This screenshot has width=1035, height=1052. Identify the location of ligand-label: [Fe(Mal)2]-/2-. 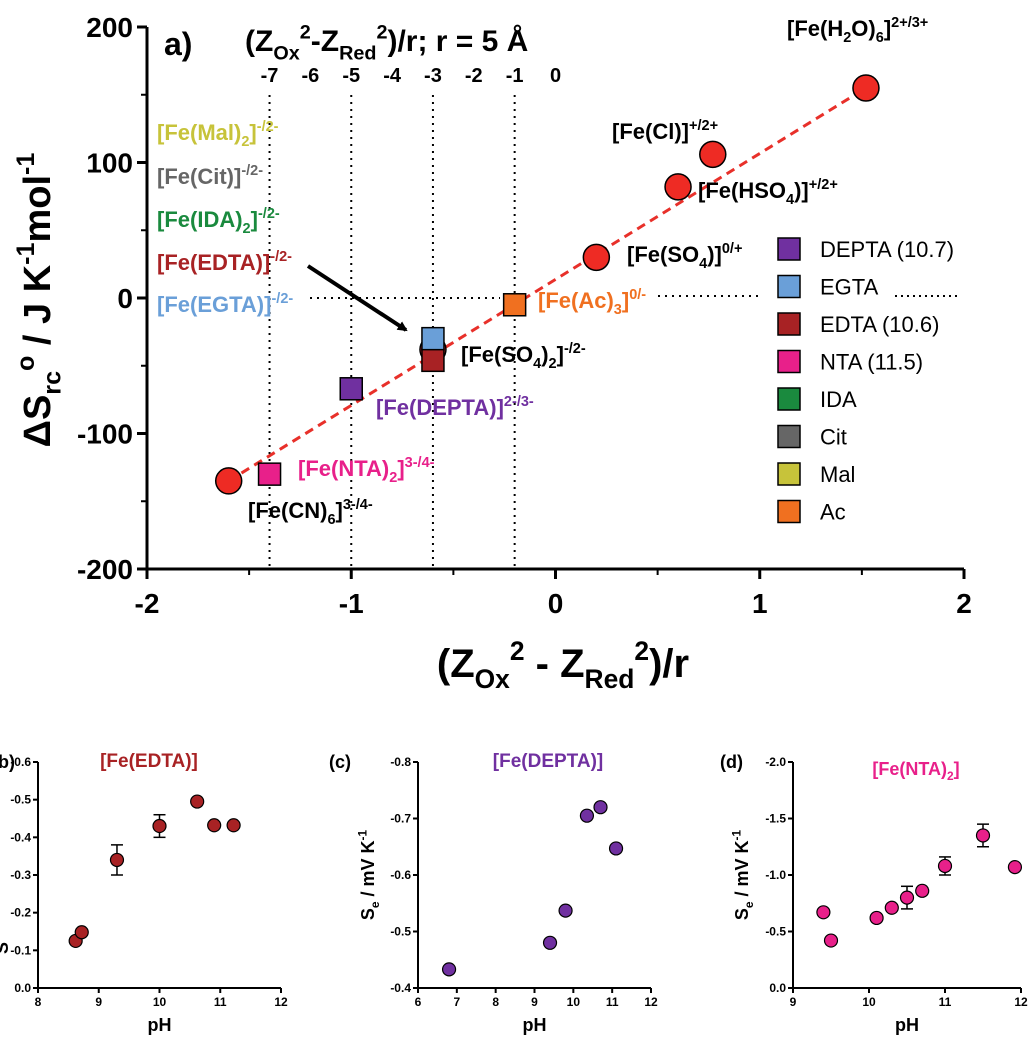
(218, 134).